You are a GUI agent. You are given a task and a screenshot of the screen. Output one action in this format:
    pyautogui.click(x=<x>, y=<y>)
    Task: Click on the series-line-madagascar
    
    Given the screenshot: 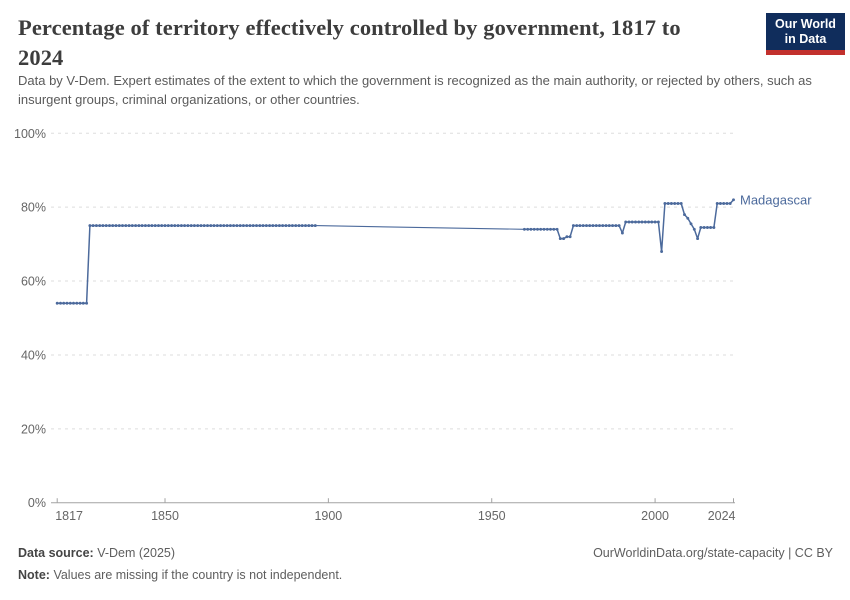 What is the action you would take?
    pyautogui.click(x=420, y=227)
    